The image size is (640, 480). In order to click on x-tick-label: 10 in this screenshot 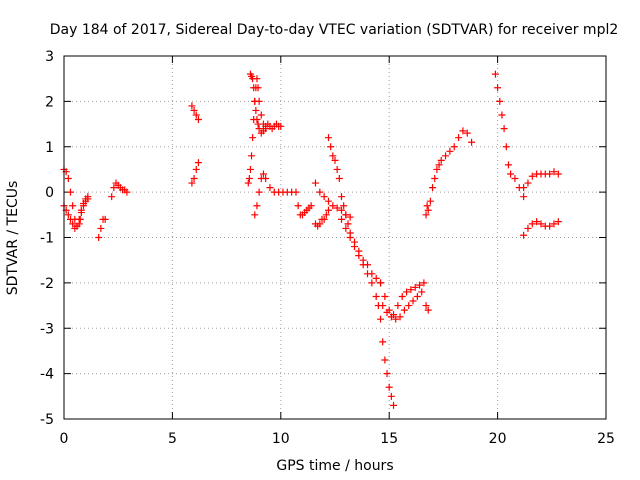, I will do `click(281, 439)`.